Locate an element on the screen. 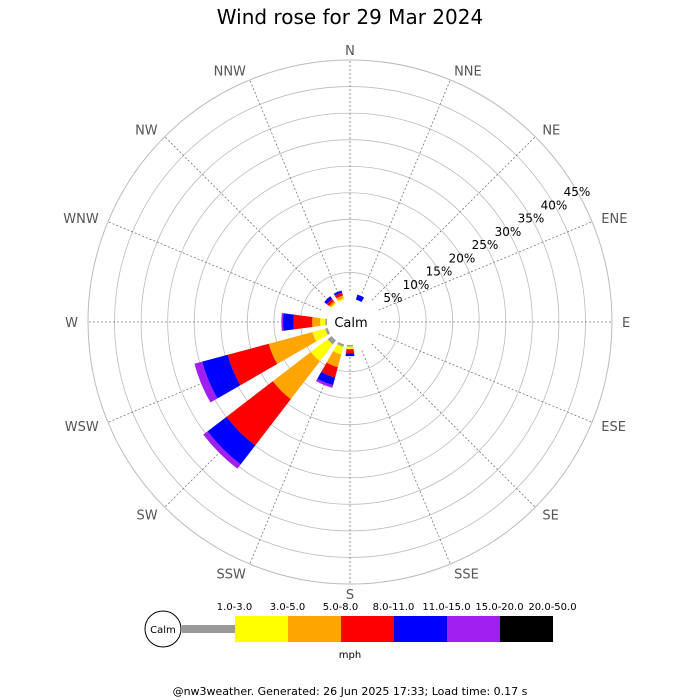 This screenshot has width=700, height=700. legend-units-label: mph is located at coordinates (350, 655).